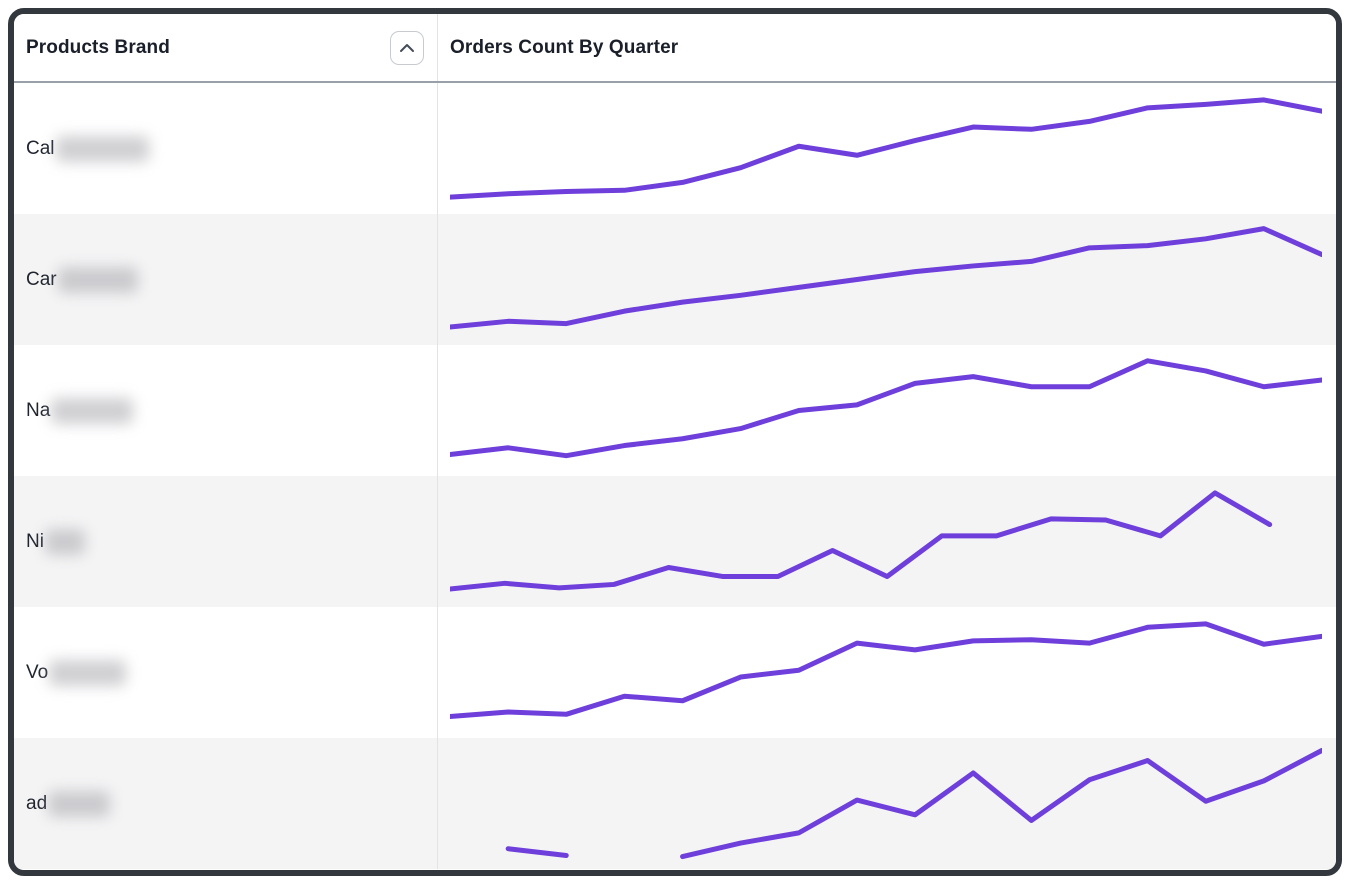  I want to click on table-row: Vo, so click(675, 672).